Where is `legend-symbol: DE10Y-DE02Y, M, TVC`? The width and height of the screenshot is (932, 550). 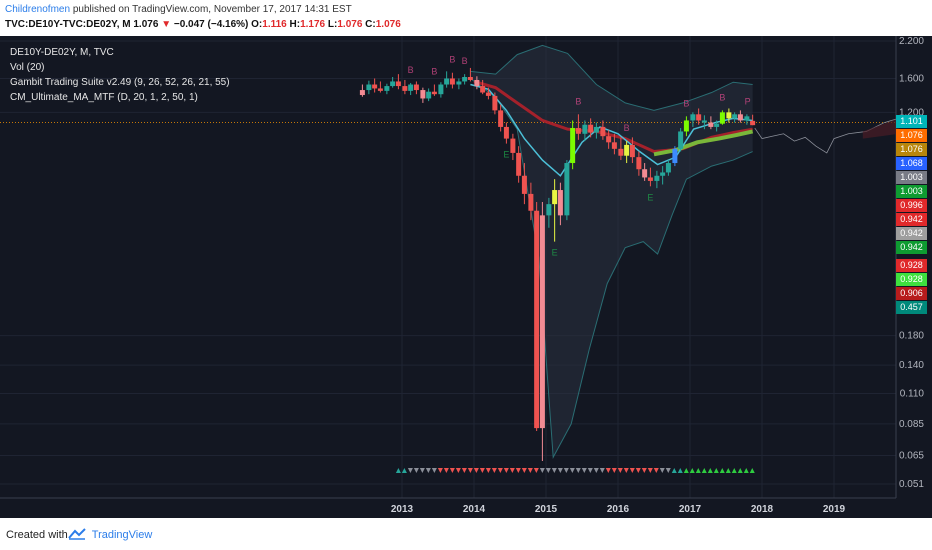 legend-symbol: DE10Y-DE02Y, M, TVC is located at coordinates (62, 52).